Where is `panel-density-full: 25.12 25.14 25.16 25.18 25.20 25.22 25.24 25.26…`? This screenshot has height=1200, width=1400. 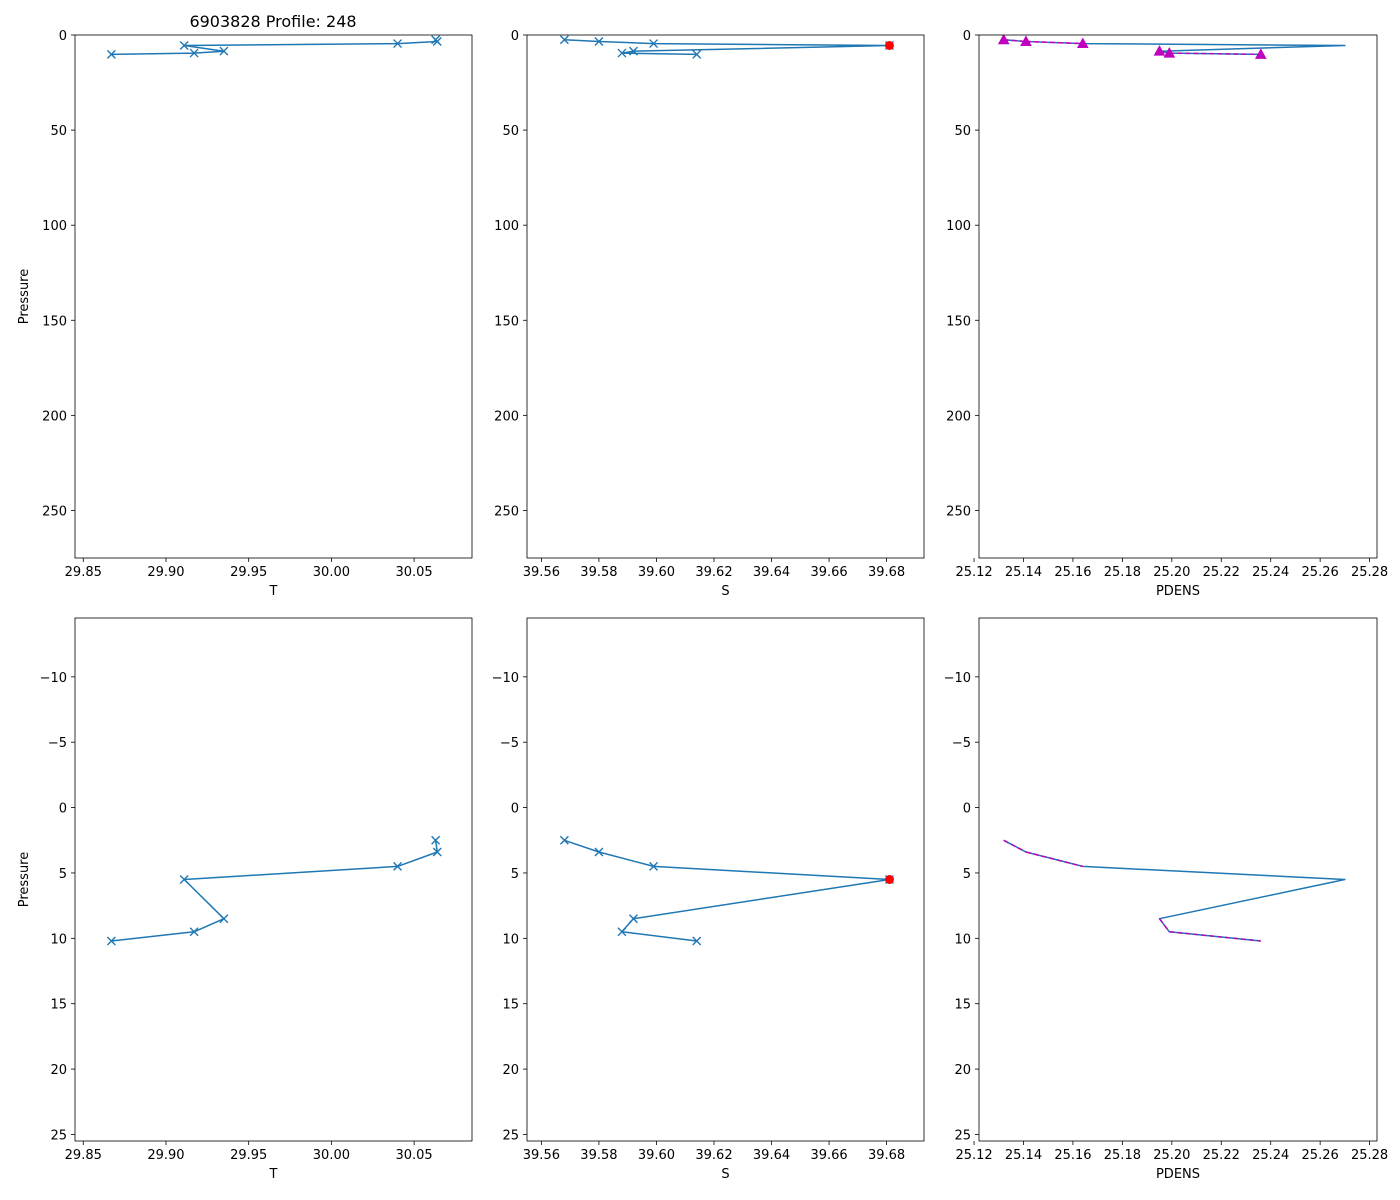 panel-density-full: 25.12 25.14 25.16 25.18 25.20 25.22 25.24 25.26… is located at coordinates (1167, 314).